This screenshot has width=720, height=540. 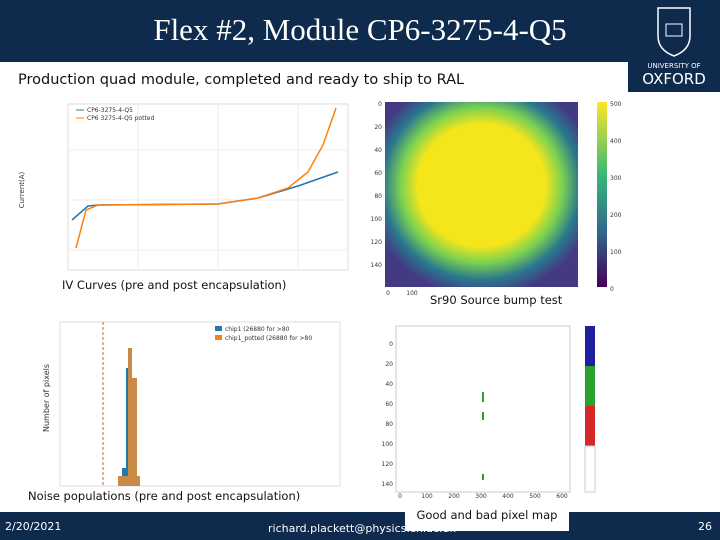 I want to click on colorbar-tick-label: 200, so click(x=616, y=215).